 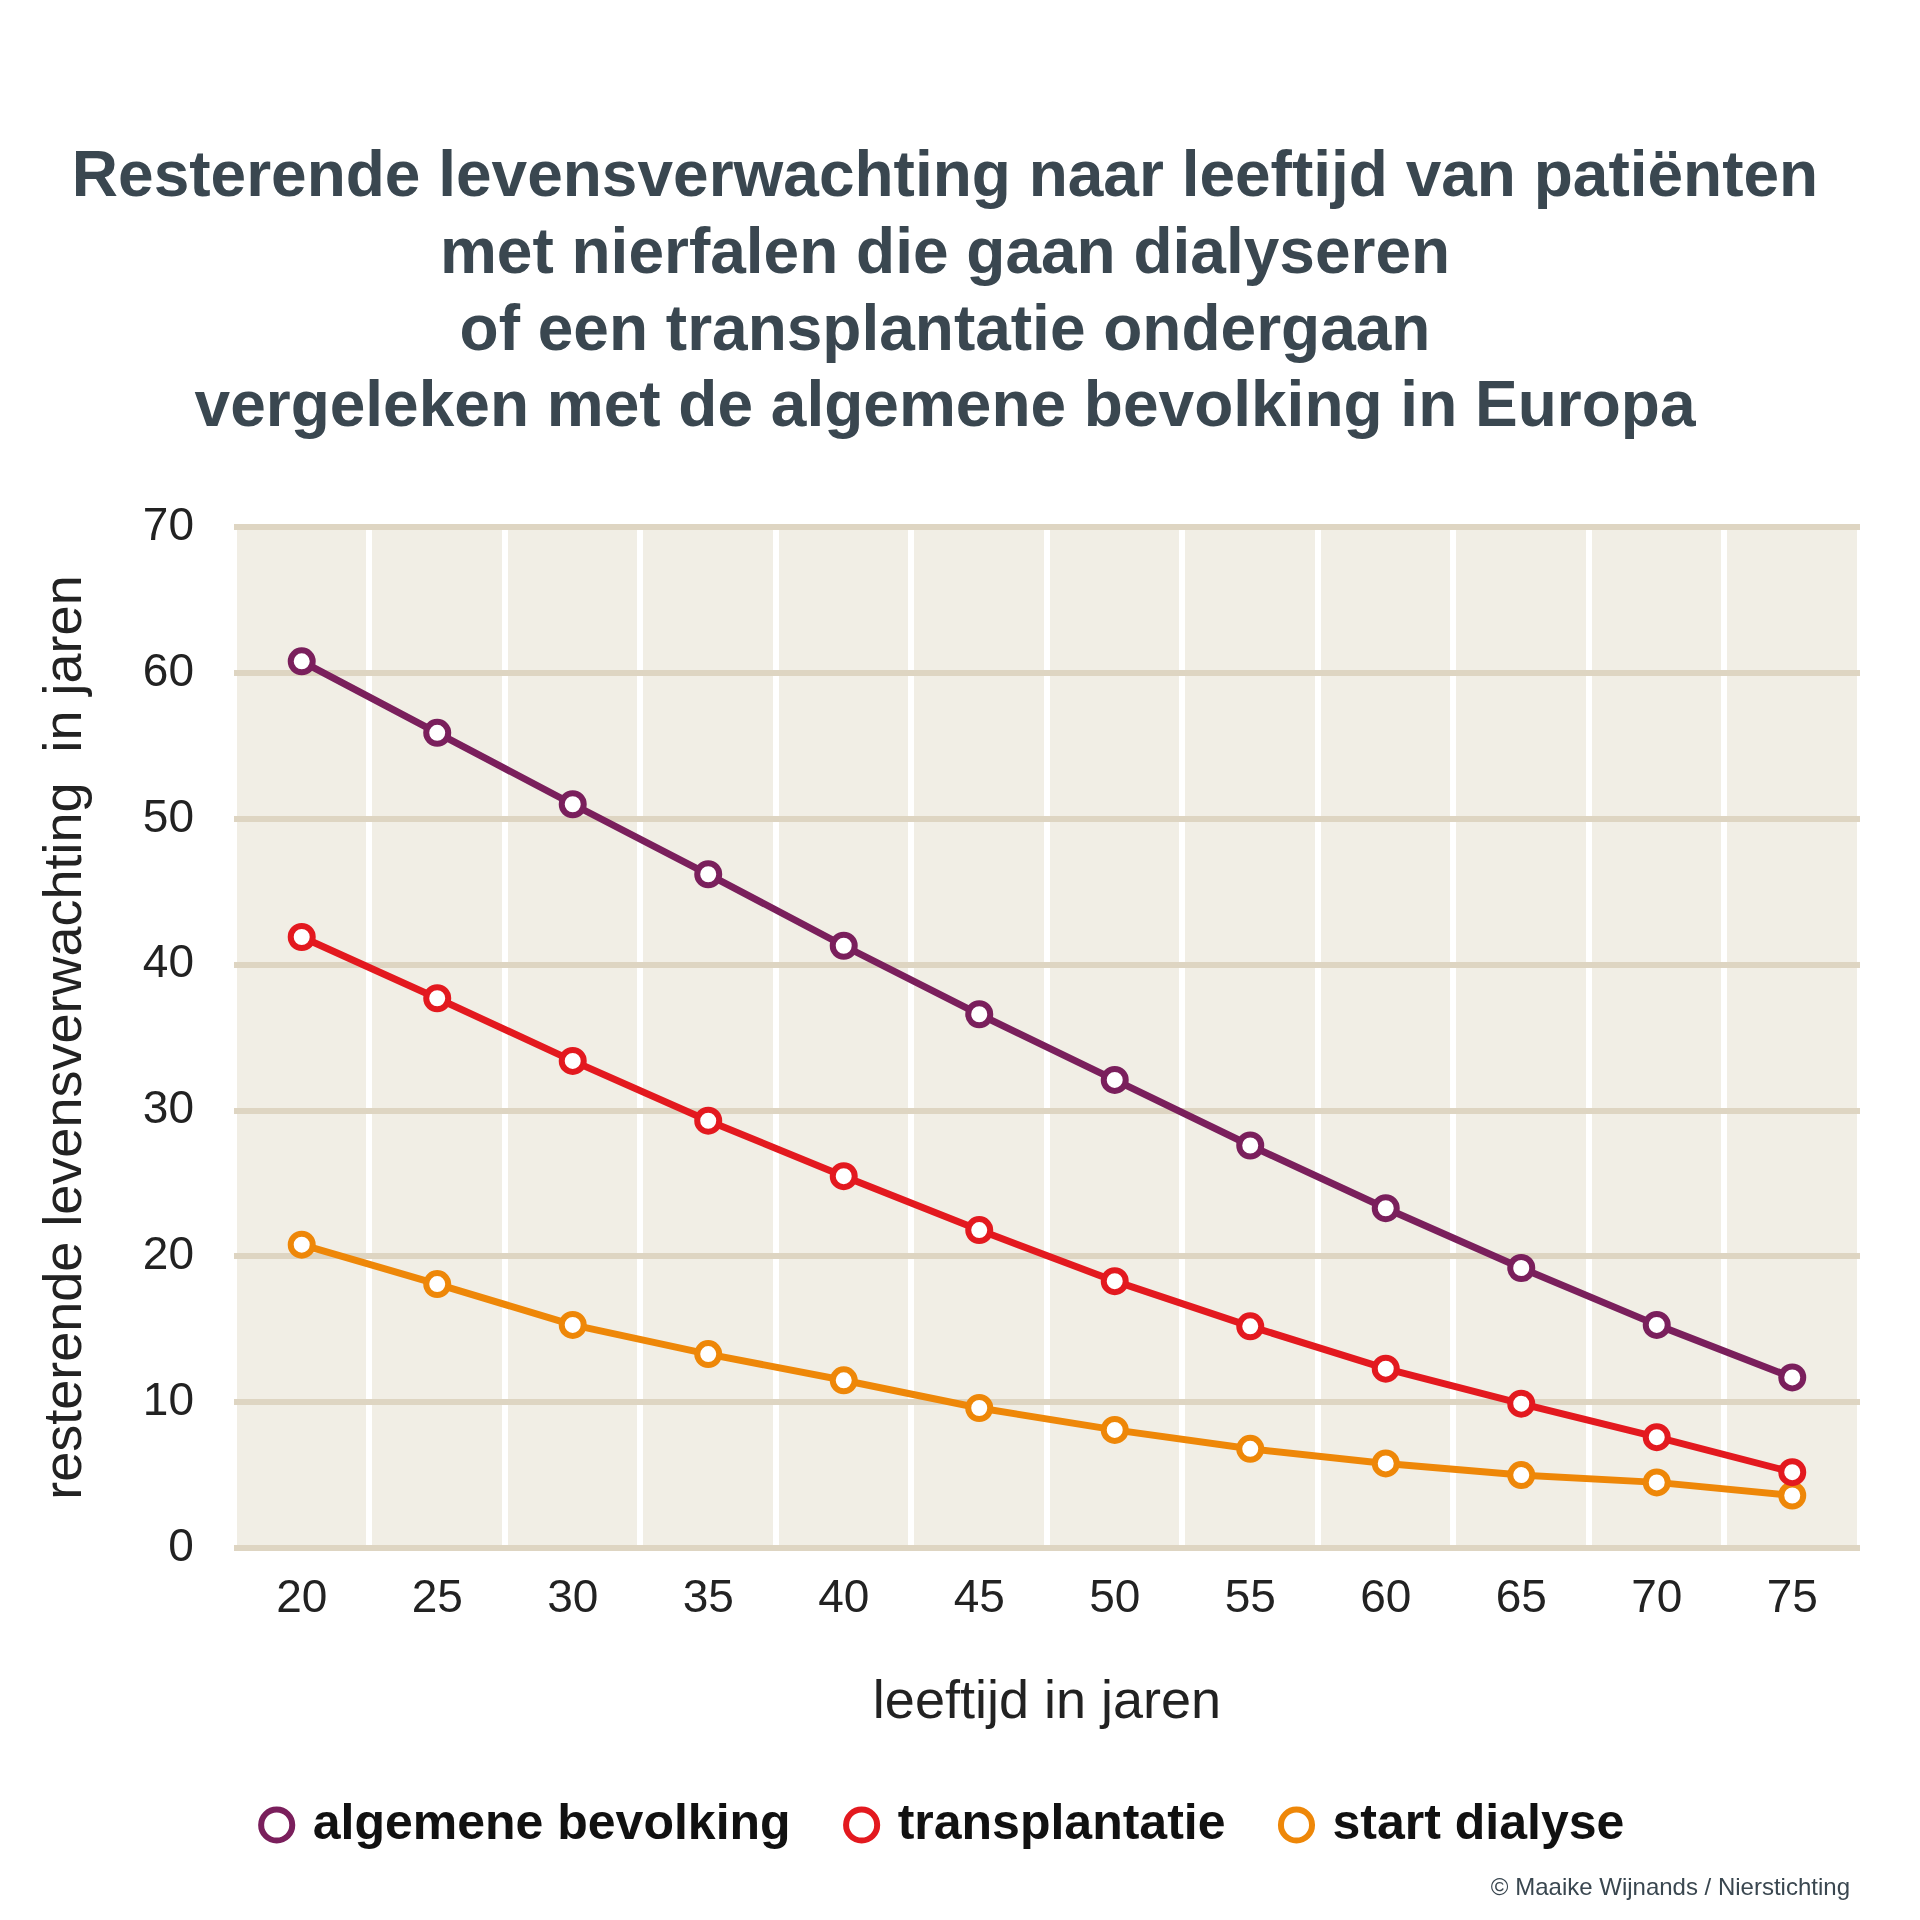 What do you see at coordinates (1115, 1596) in the screenshot?
I see `x-tick-label: 50` at bounding box center [1115, 1596].